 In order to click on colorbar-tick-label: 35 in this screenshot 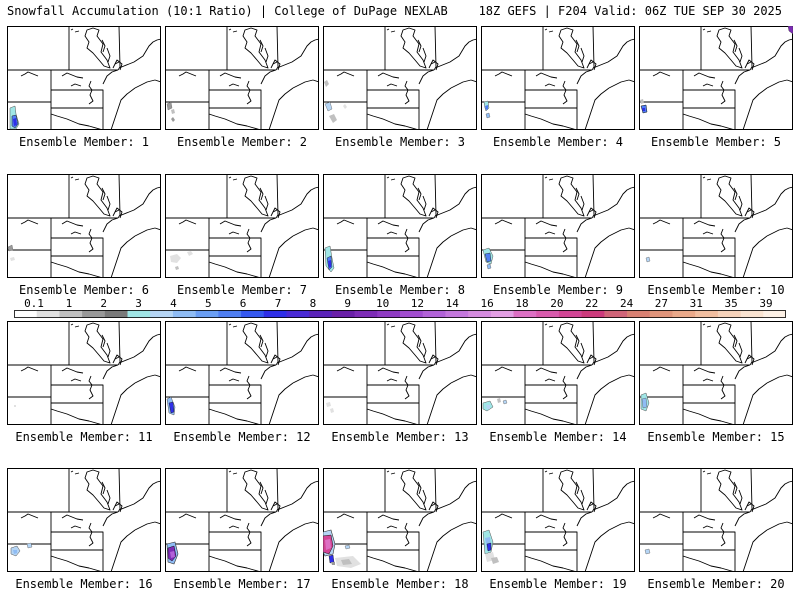, I will do `click(730, 303)`.